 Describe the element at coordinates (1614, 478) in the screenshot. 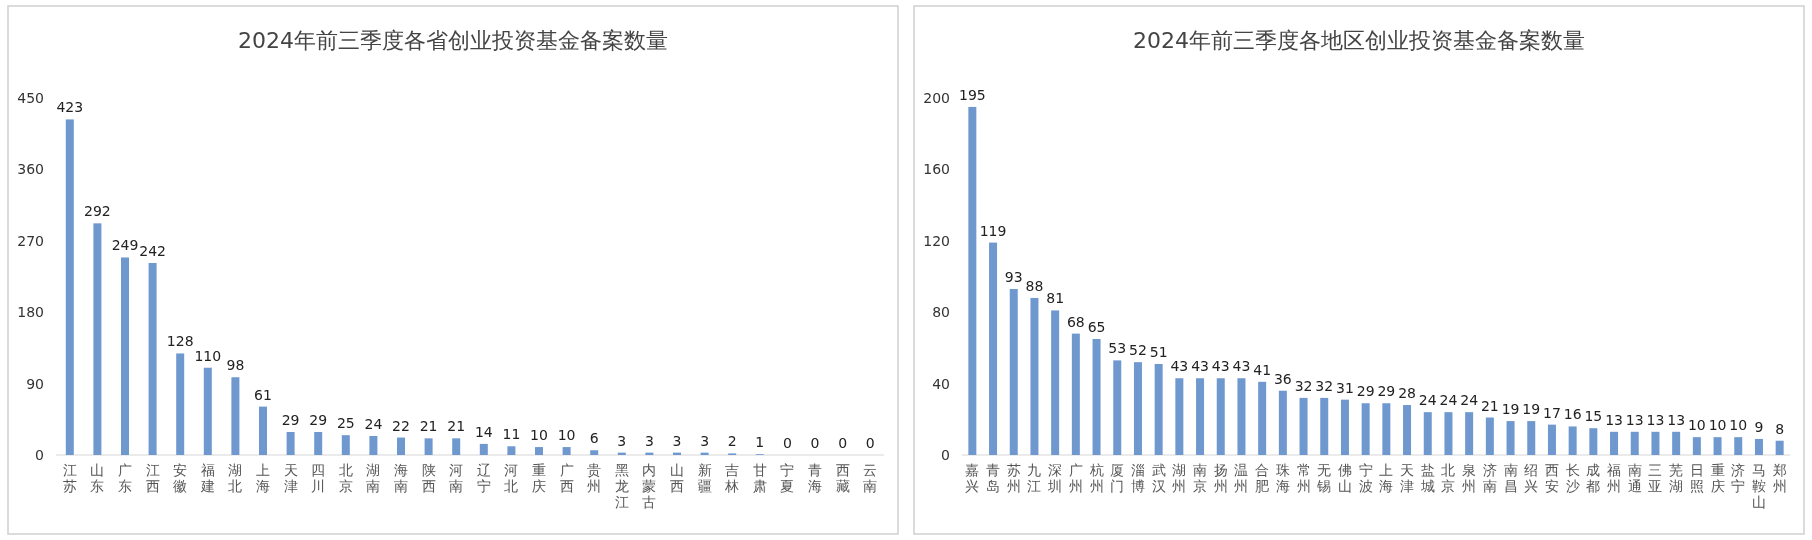

I see `x-tick-label: 福州` at that location.